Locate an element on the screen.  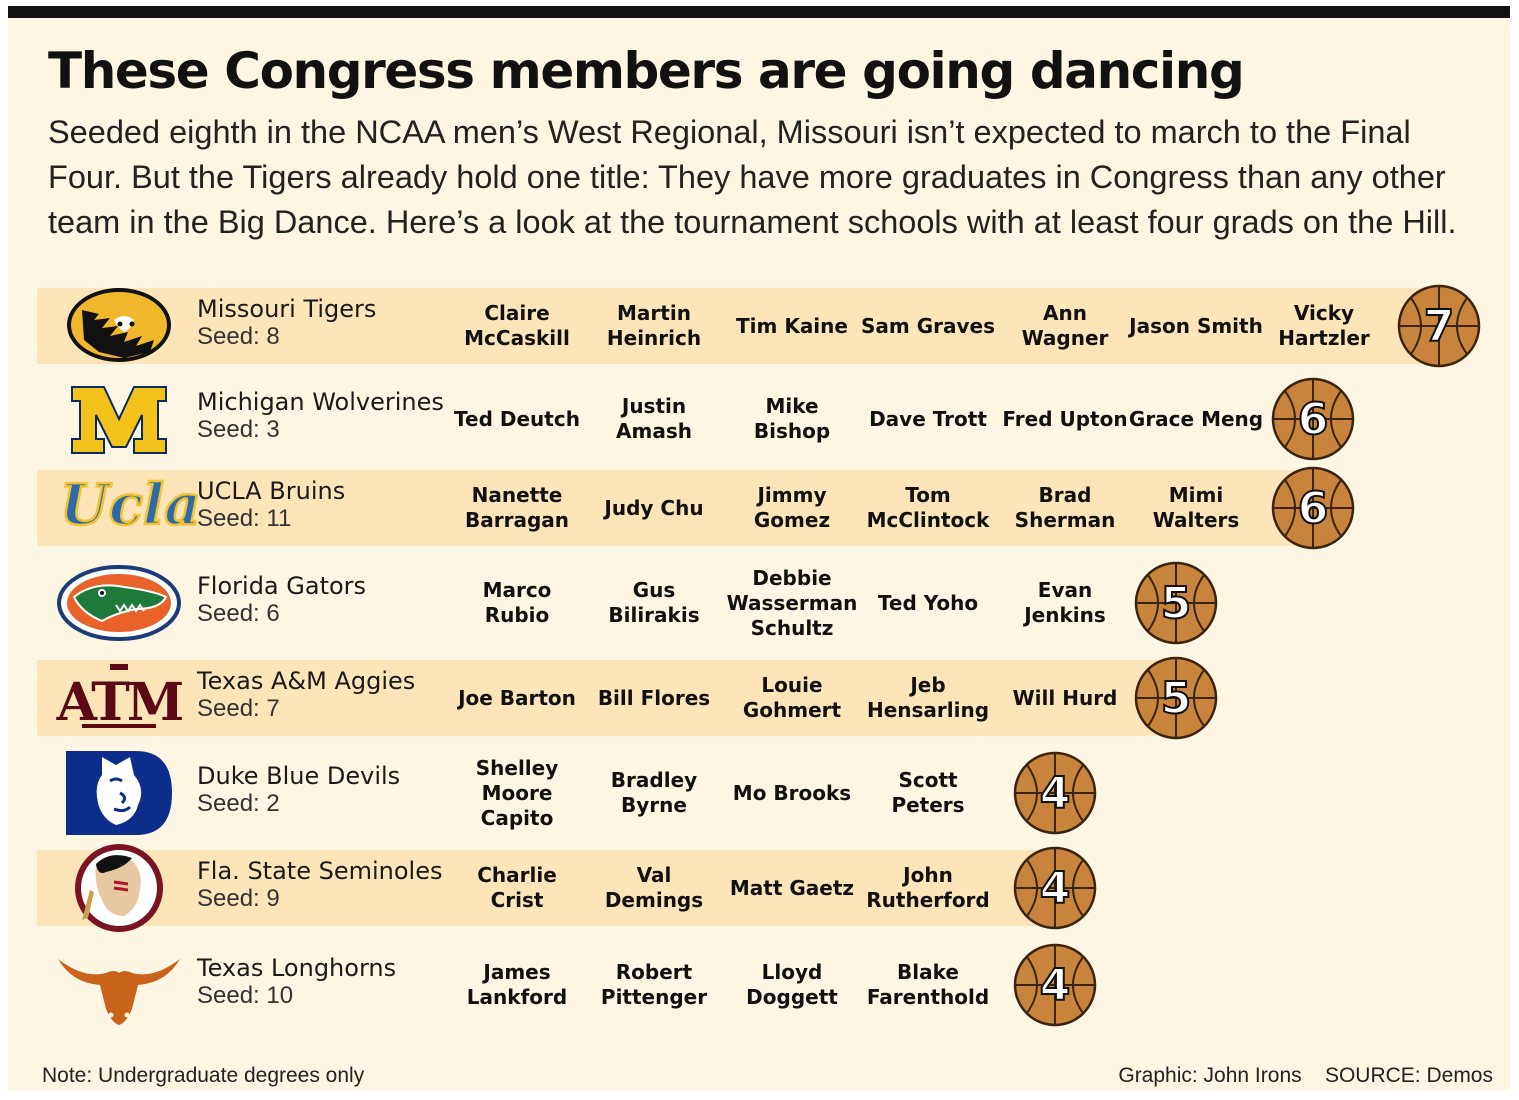
svg-text: ATM is located at coordinates (119, 702).